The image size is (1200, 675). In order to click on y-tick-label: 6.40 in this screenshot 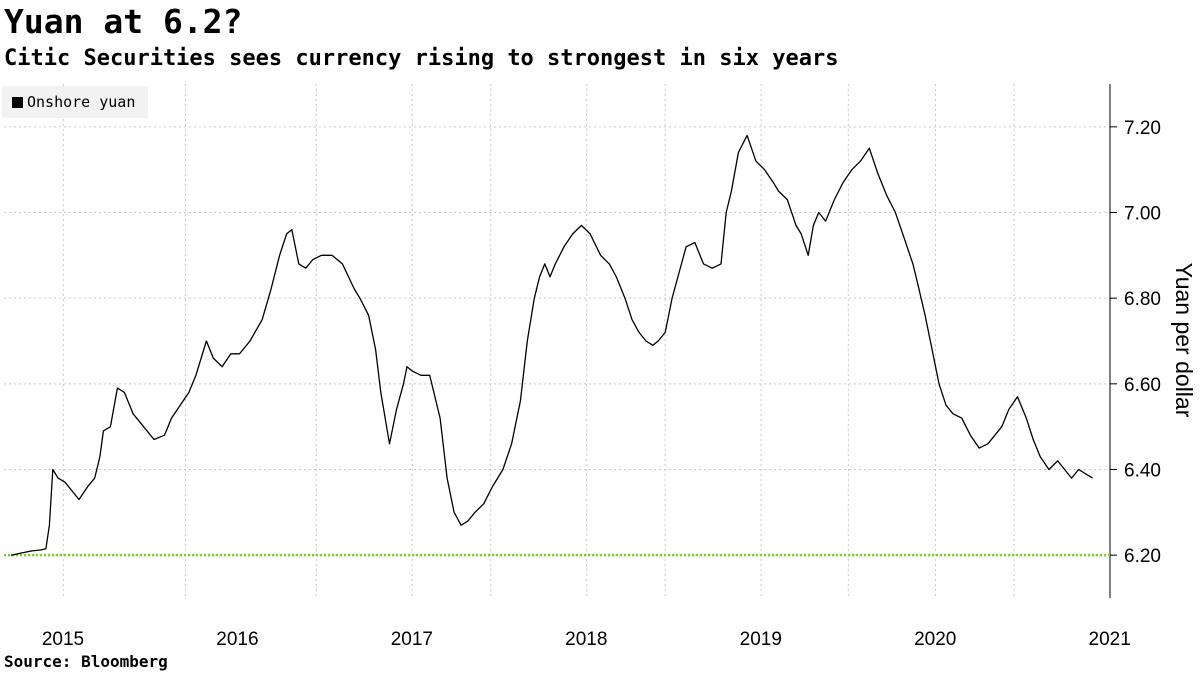, I will do `click(1142, 471)`.